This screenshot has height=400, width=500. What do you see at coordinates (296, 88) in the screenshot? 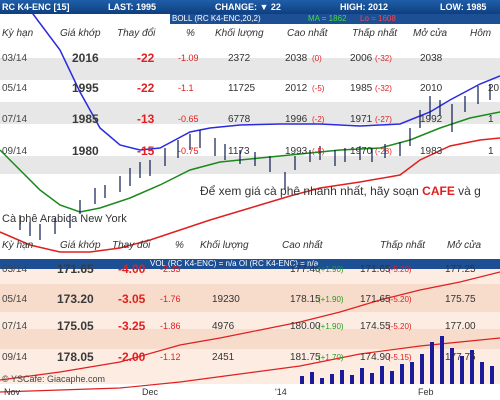
I see `cell-high: 2012` at bounding box center [296, 88].